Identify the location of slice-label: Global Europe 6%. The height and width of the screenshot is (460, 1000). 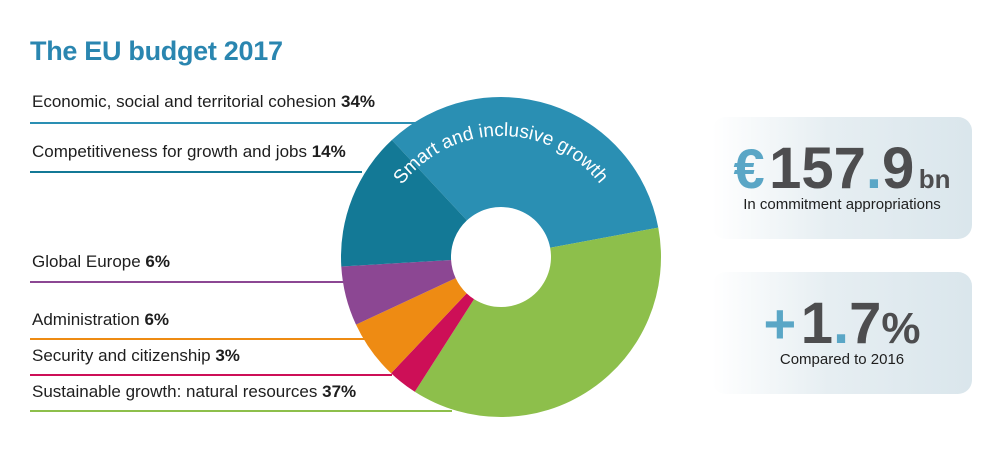
(101, 261).